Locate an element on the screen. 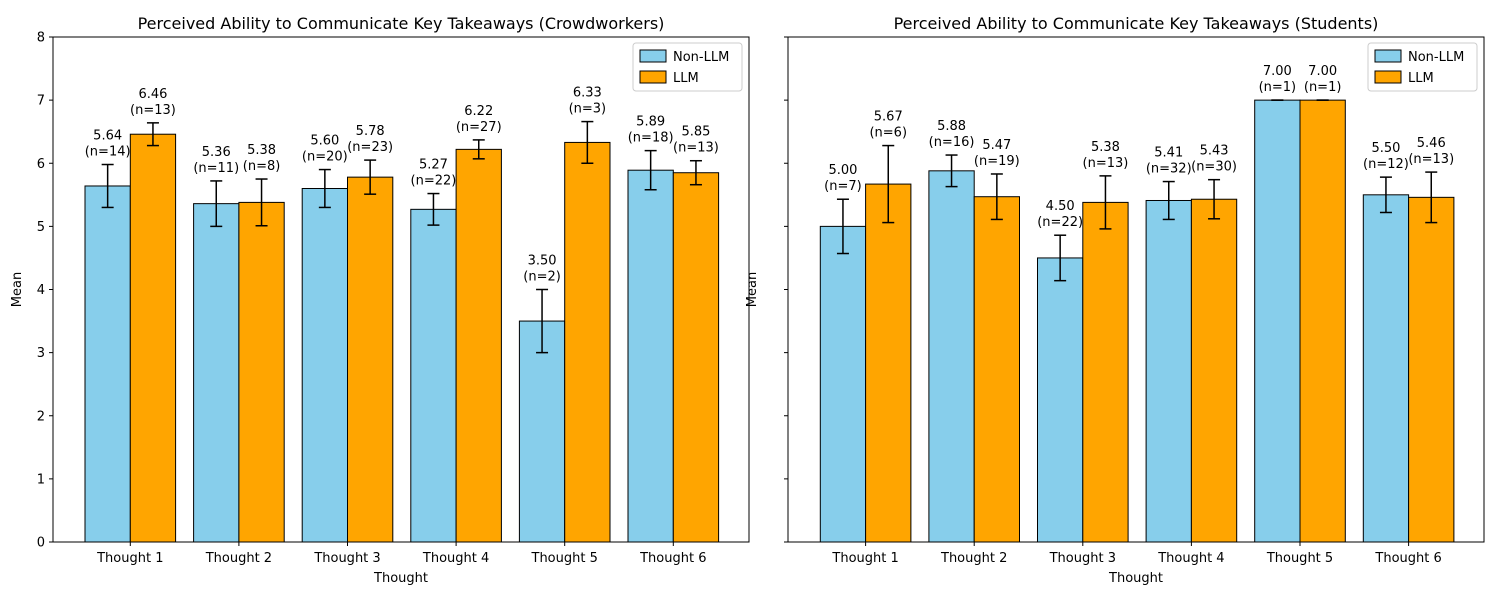 The width and height of the screenshot is (1500, 600). legend-label-non-llm: Non-LLM is located at coordinates (1436, 57).